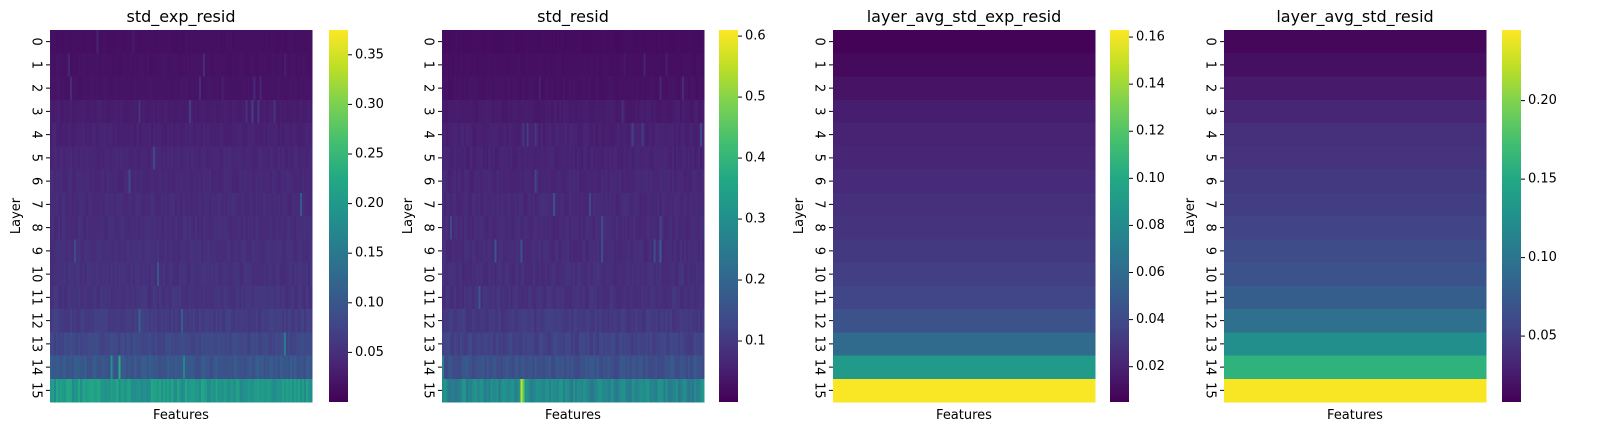 The image size is (1622, 446). Describe the element at coordinates (369, 104) in the screenshot. I see `colorbar-tick-label: 0.30` at that location.